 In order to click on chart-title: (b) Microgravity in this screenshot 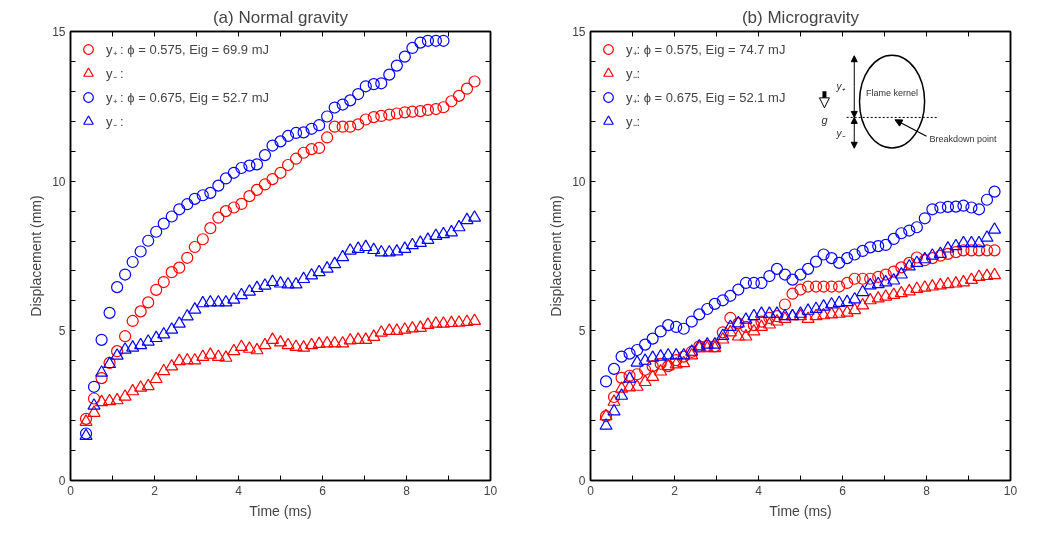, I will do `click(800, 17)`.